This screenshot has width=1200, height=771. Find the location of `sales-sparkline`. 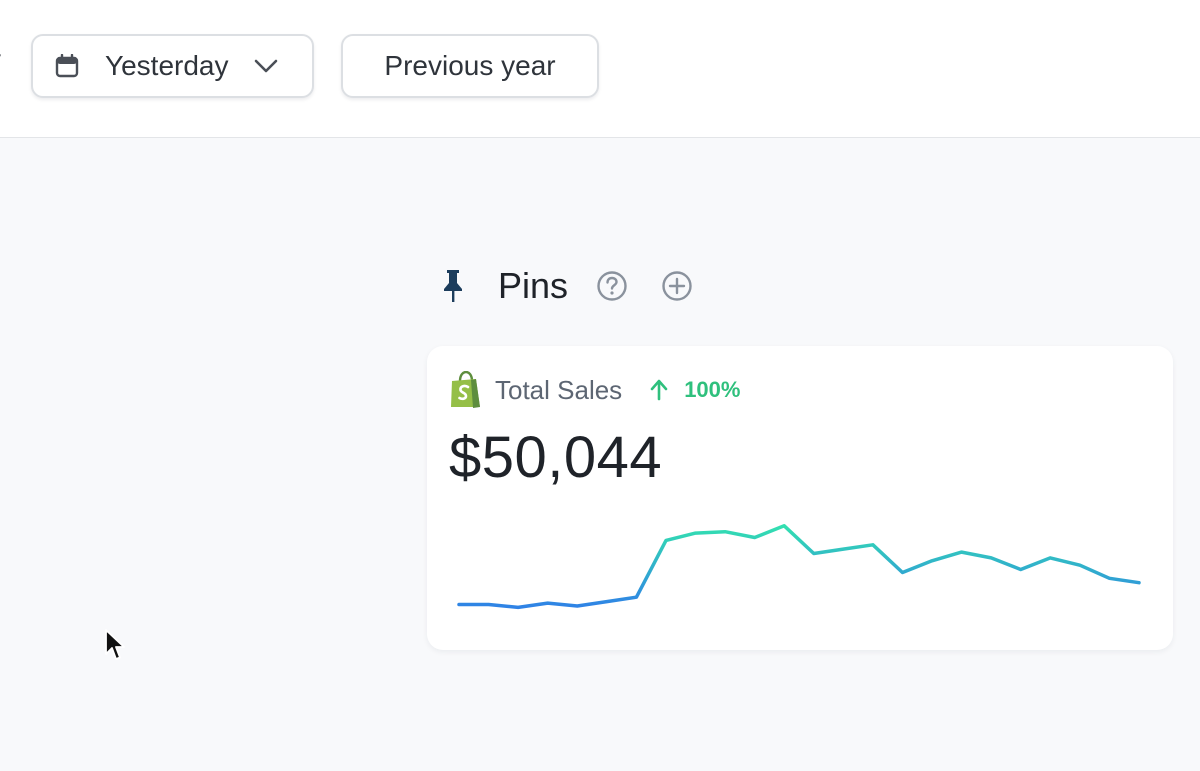

sales-sparkline is located at coordinates (799, 567).